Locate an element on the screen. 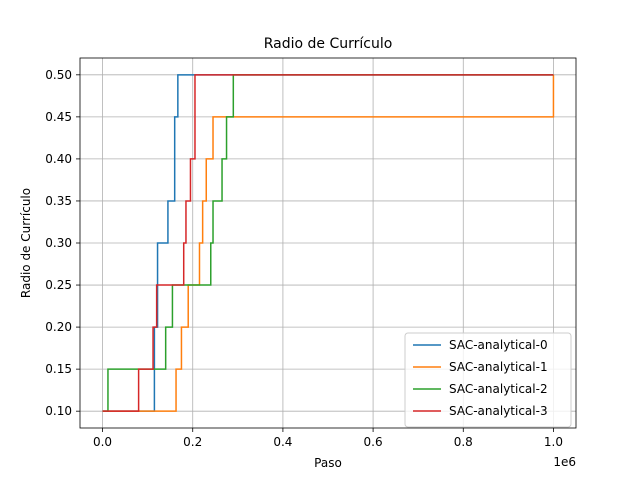 The height and width of the screenshot is (480, 640). chart-title: Radio de Currículo is located at coordinates (328, 44).